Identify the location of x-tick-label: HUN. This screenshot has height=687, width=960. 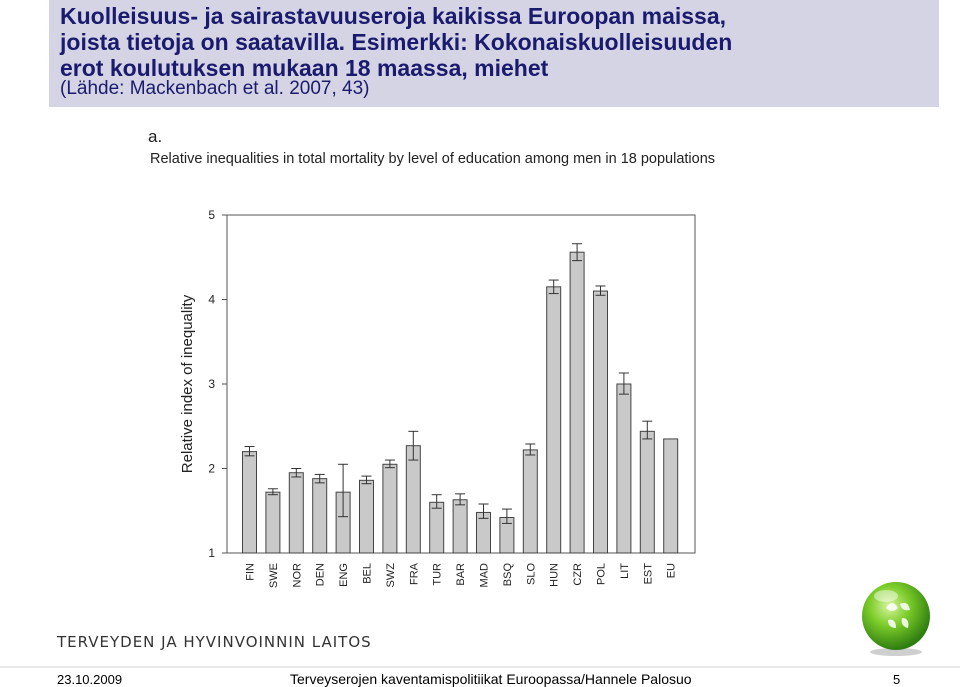
(555, 575).